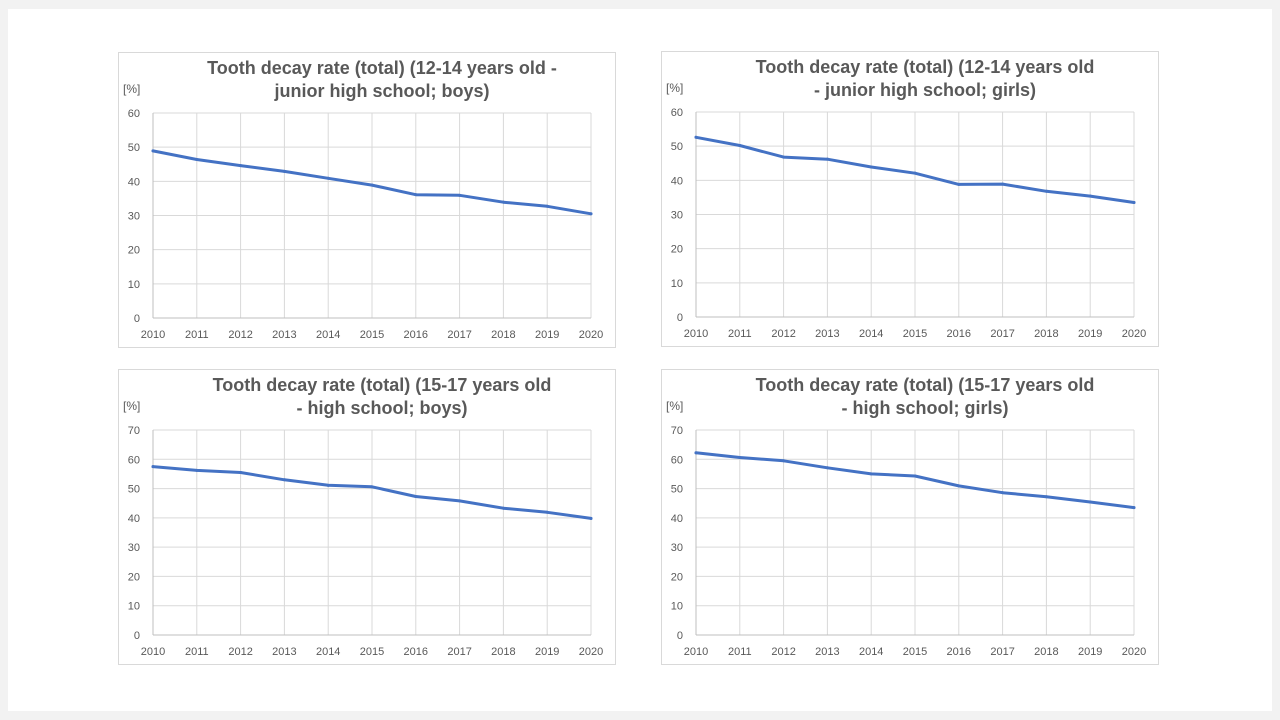 The height and width of the screenshot is (720, 1280). Describe the element at coordinates (382, 91) in the screenshot. I see `chart-title-line-2: junior high school; boys)` at that location.